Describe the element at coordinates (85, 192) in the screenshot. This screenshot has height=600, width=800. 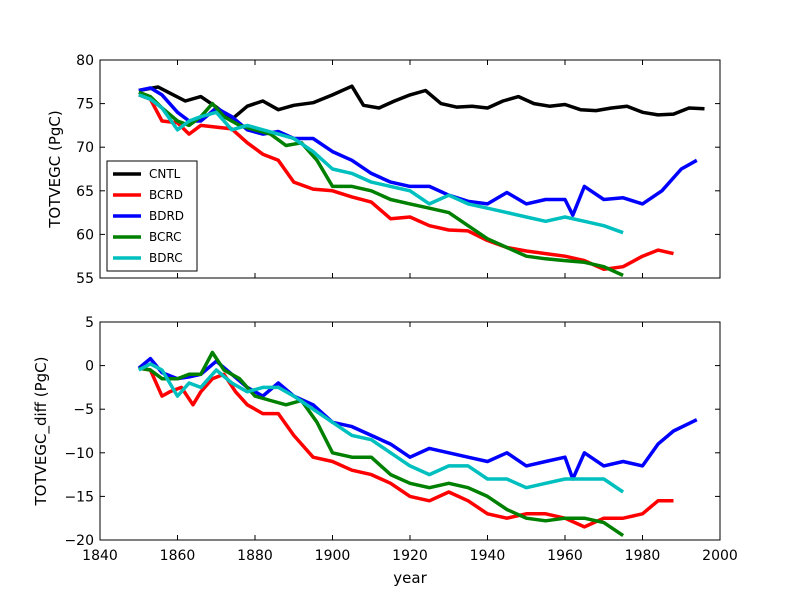
I see `y-tick-label: 65` at that location.